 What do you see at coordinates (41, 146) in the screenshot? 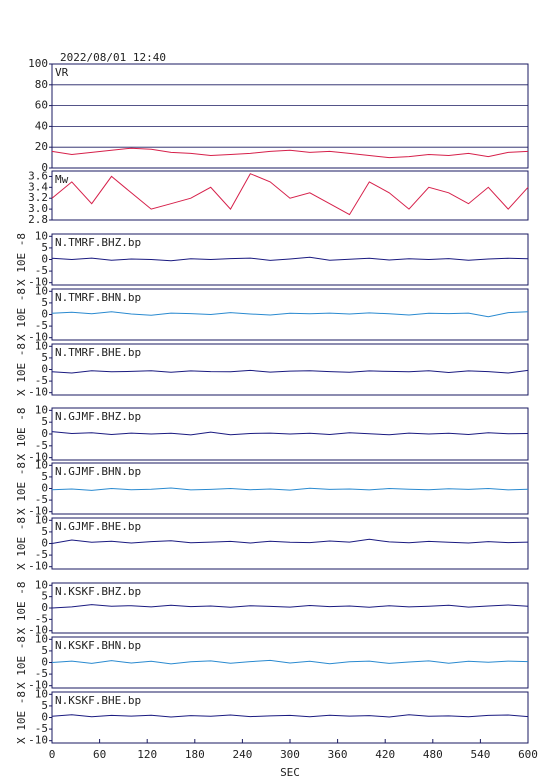
I see `y-tick-label: 20` at bounding box center [41, 146].